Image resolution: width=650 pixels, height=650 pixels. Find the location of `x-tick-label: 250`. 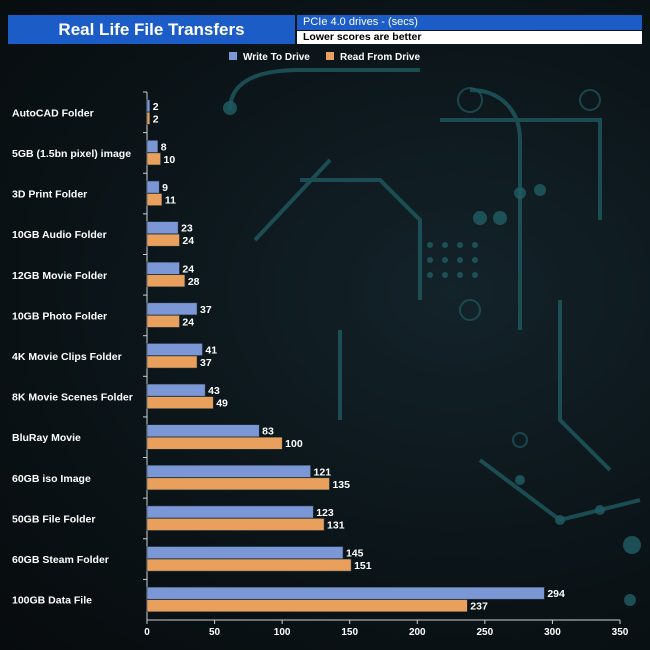

x-tick-label: 250 is located at coordinates (485, 632).